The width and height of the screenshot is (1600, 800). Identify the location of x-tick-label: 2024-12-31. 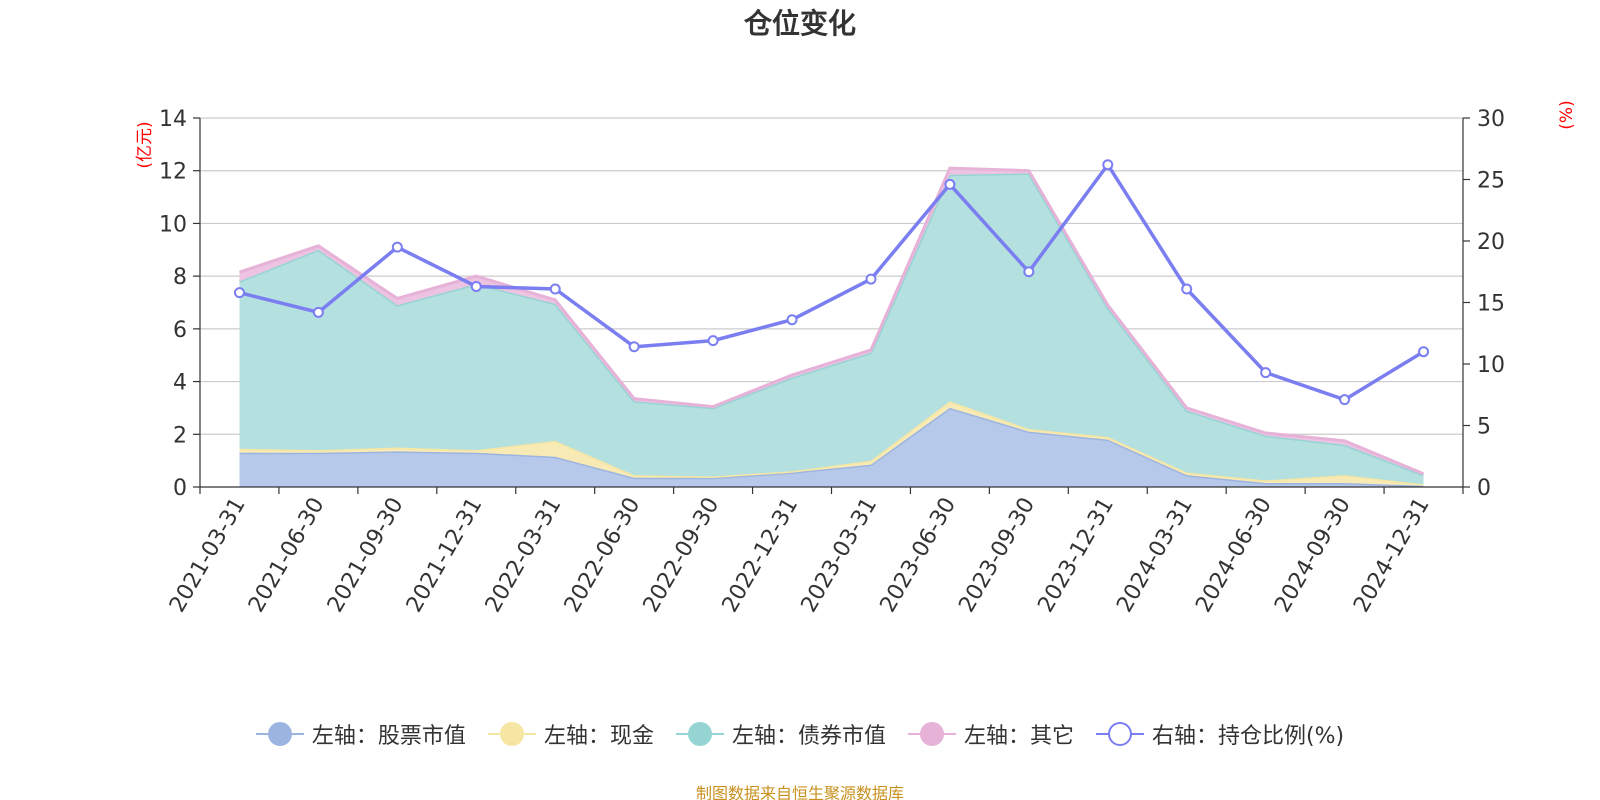
(1392, 555).